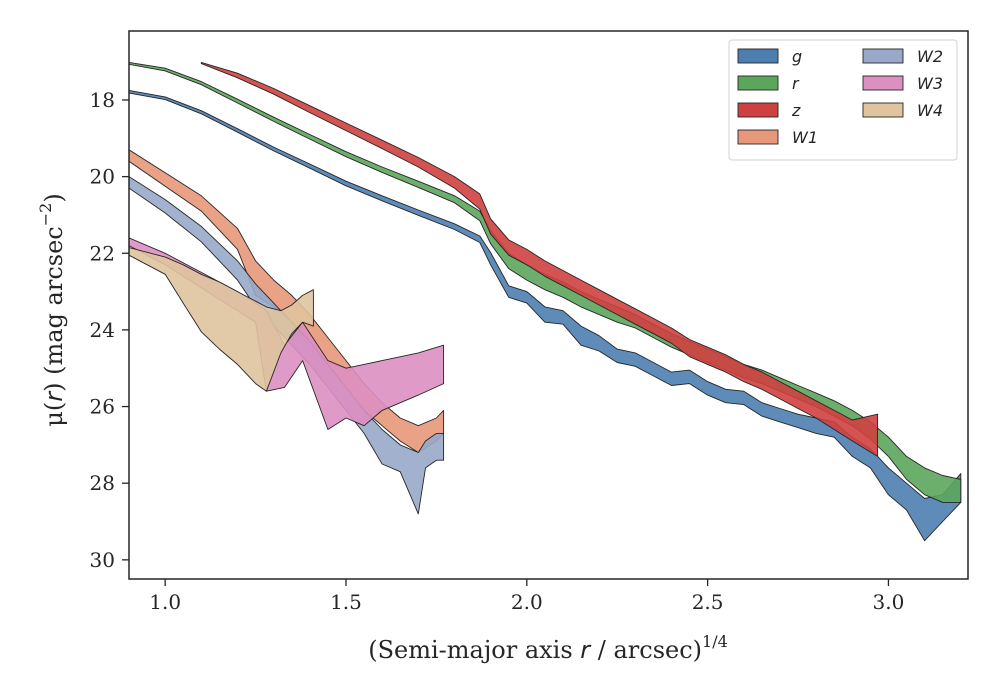 Image resolution: width=1000 pixels, height=700 pixels. What do you see at coordinates (102, 560) in the screenshot?
I see `y-tick-label: 30` at bounding box center [102, 560].